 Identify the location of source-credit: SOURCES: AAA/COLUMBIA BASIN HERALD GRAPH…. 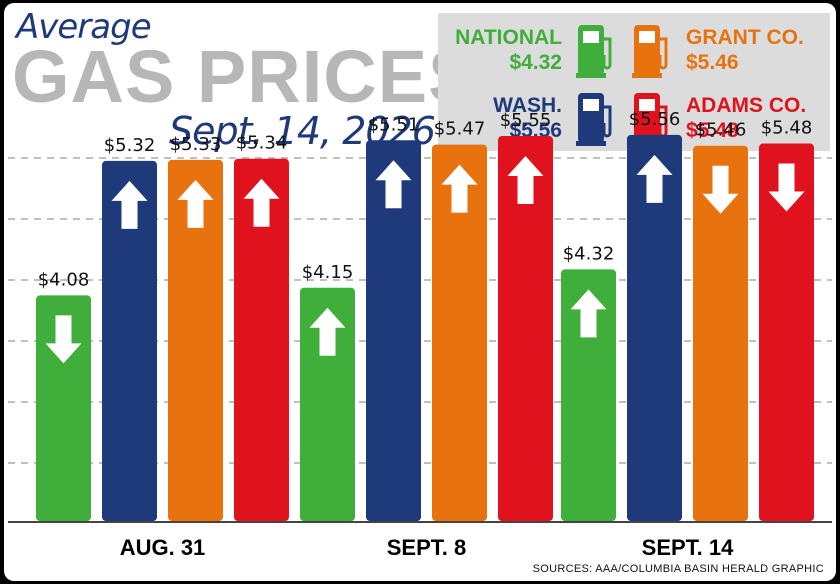
(678, 569).